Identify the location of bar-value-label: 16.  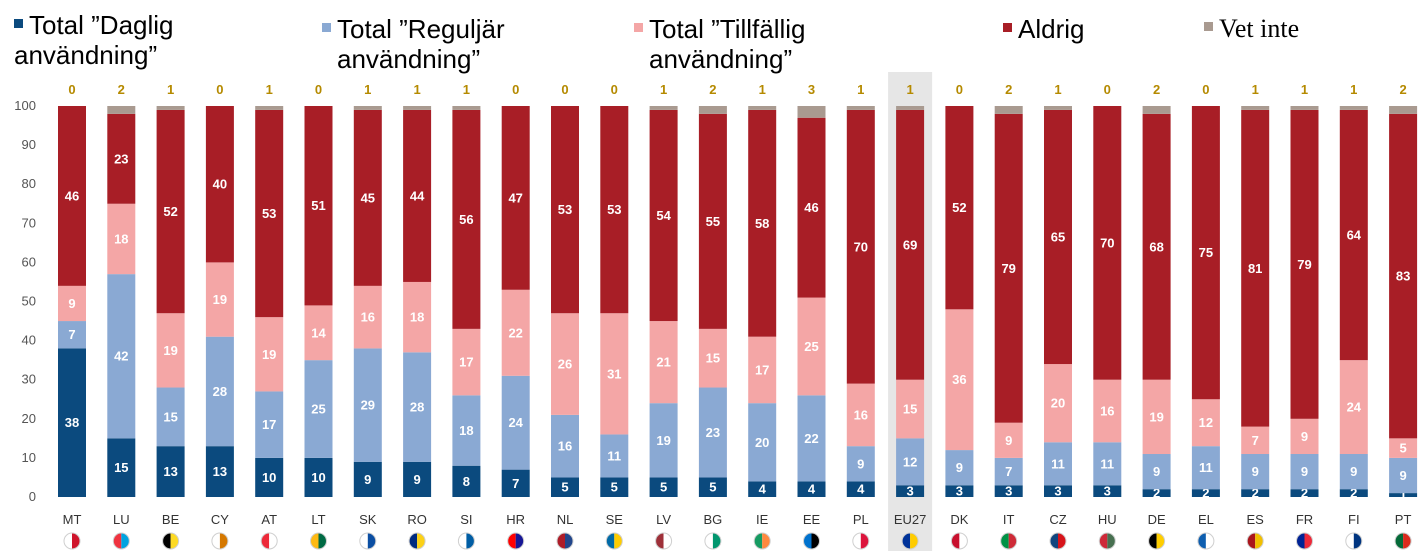
(368, 317).